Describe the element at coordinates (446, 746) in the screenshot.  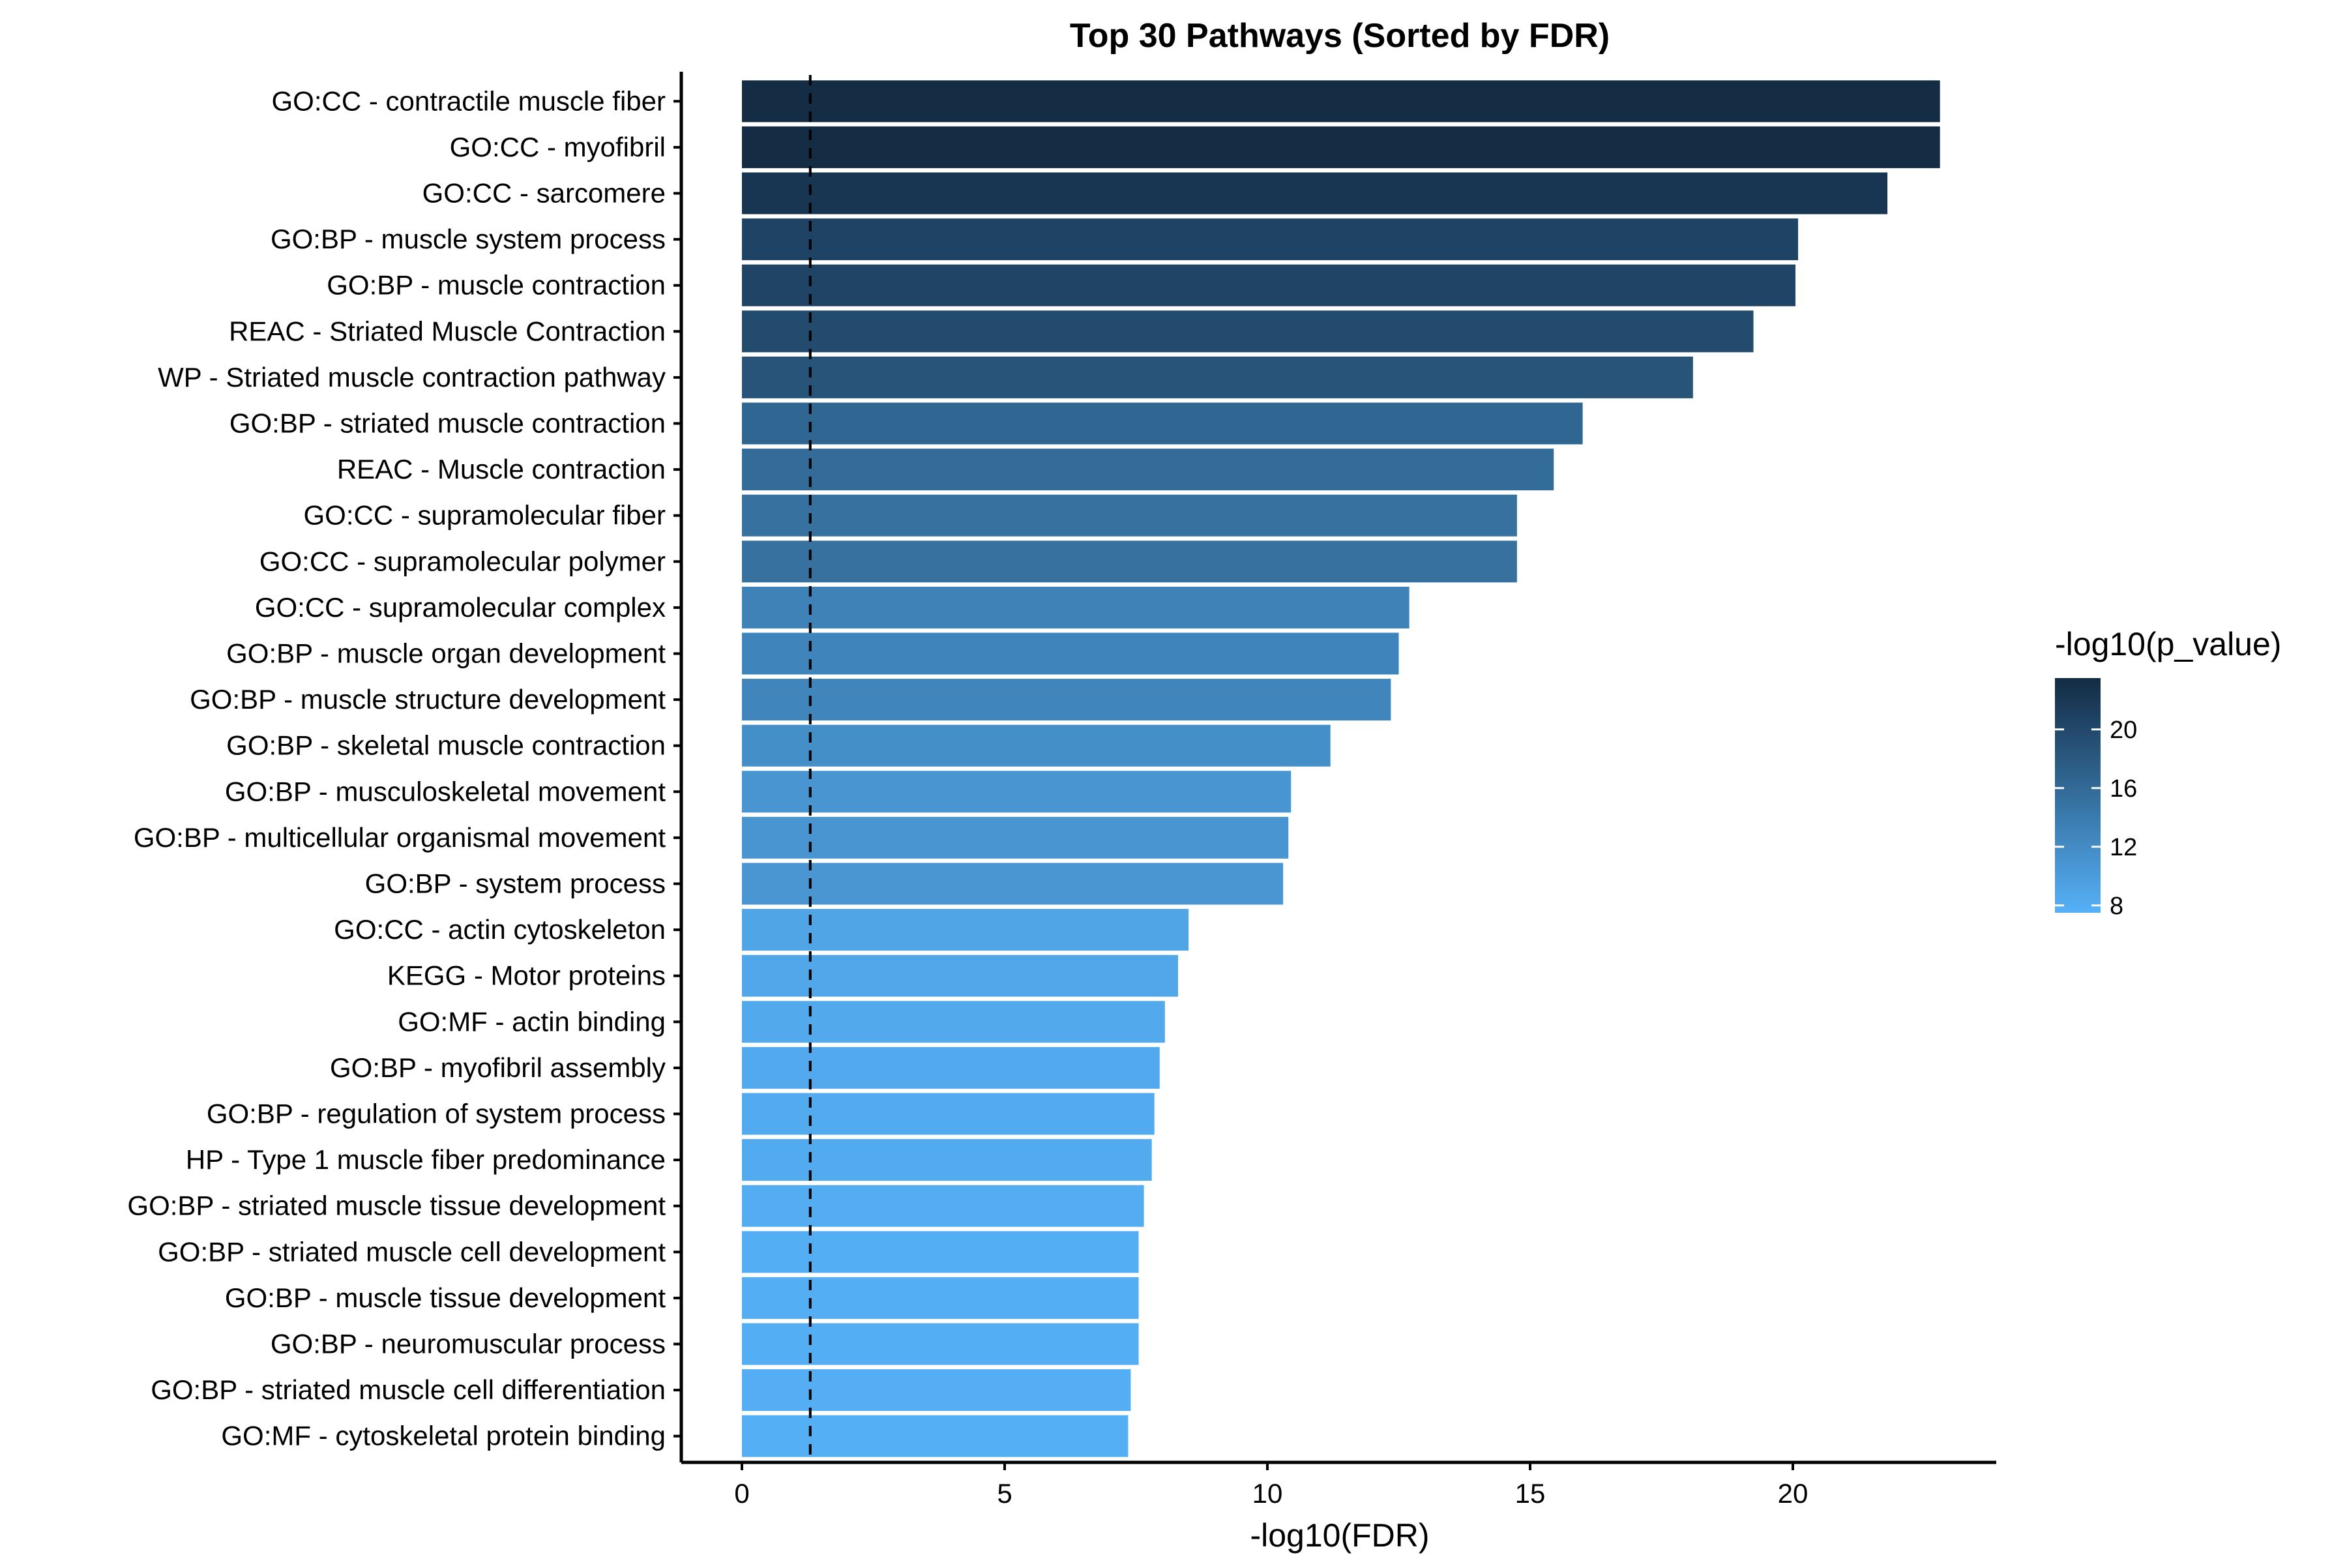
I see `y-tick-label: GO:BP - skeletal muscle contraction` at that location.